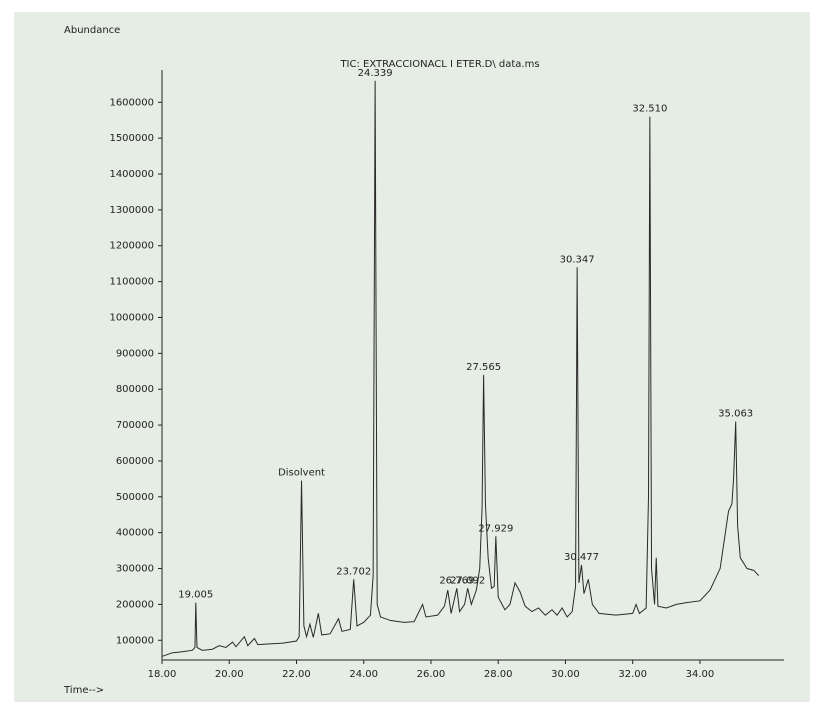  What do you see at coordinates (456, 580) in the screenshot?
I see `peak-label: 26.769` at bounding box center [456, 580].